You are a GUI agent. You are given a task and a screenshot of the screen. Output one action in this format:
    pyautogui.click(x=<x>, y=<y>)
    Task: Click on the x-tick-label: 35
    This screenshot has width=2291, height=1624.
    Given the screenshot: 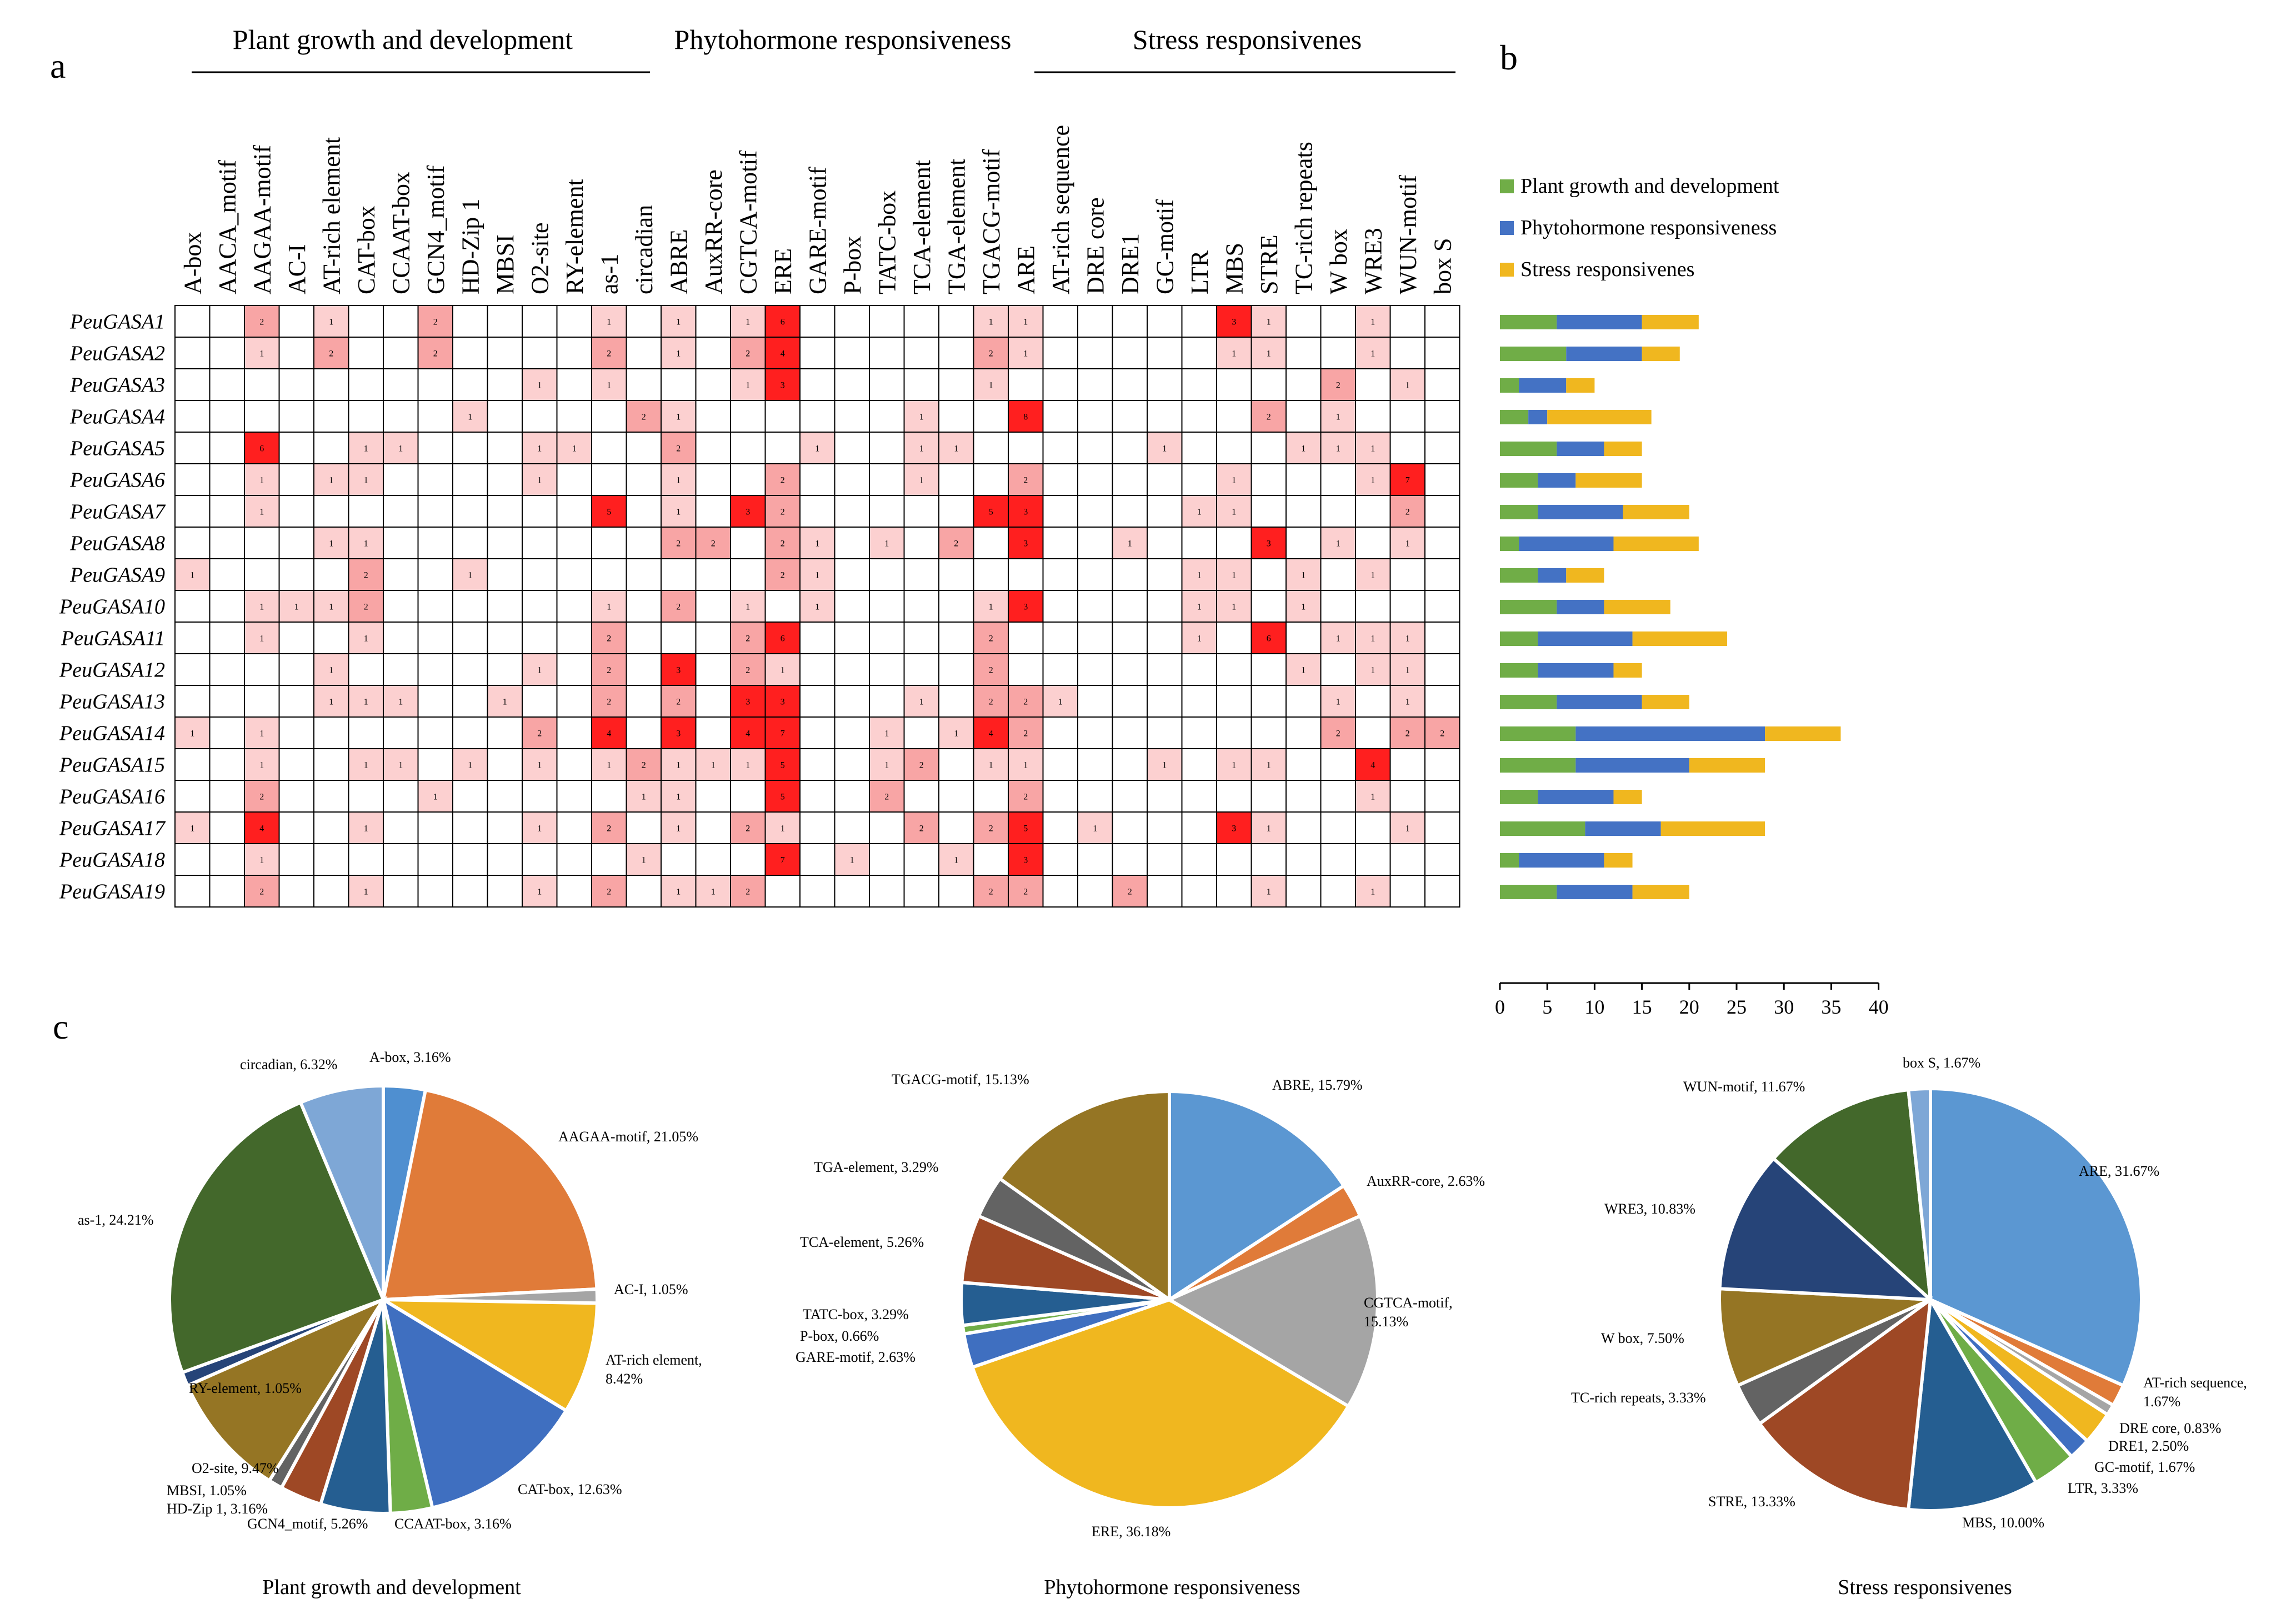 What is the action you would take?
    pyautogui.click(x=1831, y=1007)
    